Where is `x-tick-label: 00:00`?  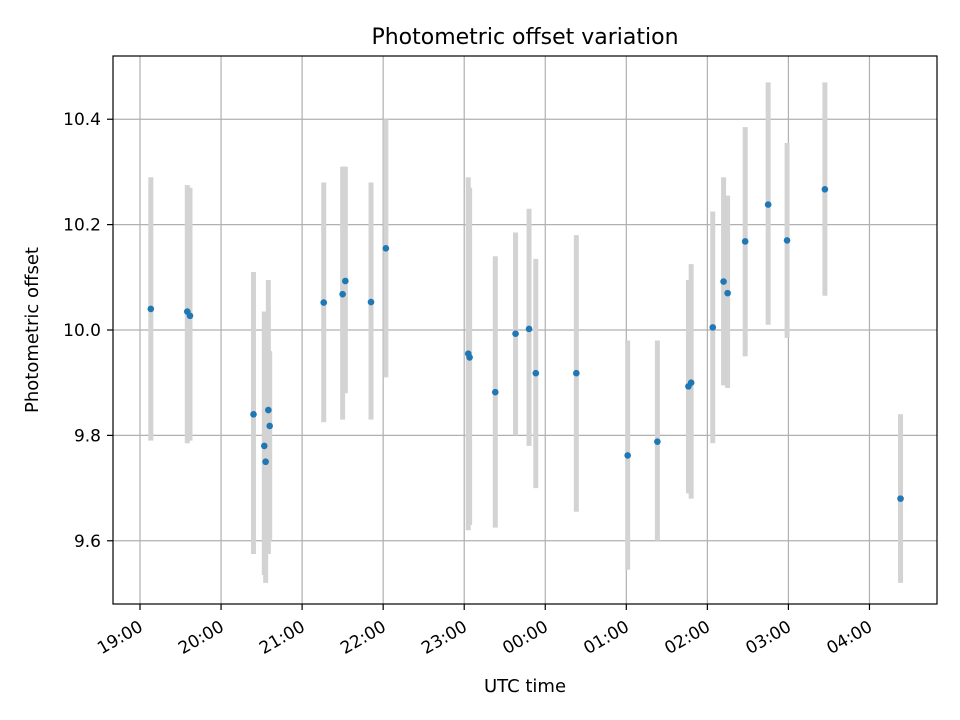
x-tick-label: 00:00 is located at coordinates (525, 638).